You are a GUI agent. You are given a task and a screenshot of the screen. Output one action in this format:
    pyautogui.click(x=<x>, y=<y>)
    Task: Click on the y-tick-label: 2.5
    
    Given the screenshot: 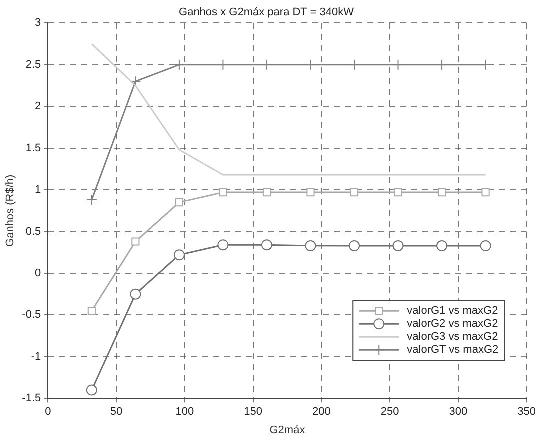 What is the action you would take?
    pyautogui.click(x=34, y=64)
    